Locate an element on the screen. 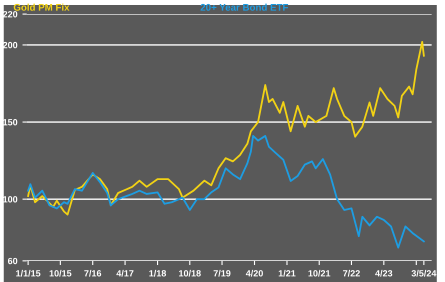 Image resolution: width=445 pixels, height=282 pixels. x-tick-label: 1/18 is located at coordinates (157, 273).